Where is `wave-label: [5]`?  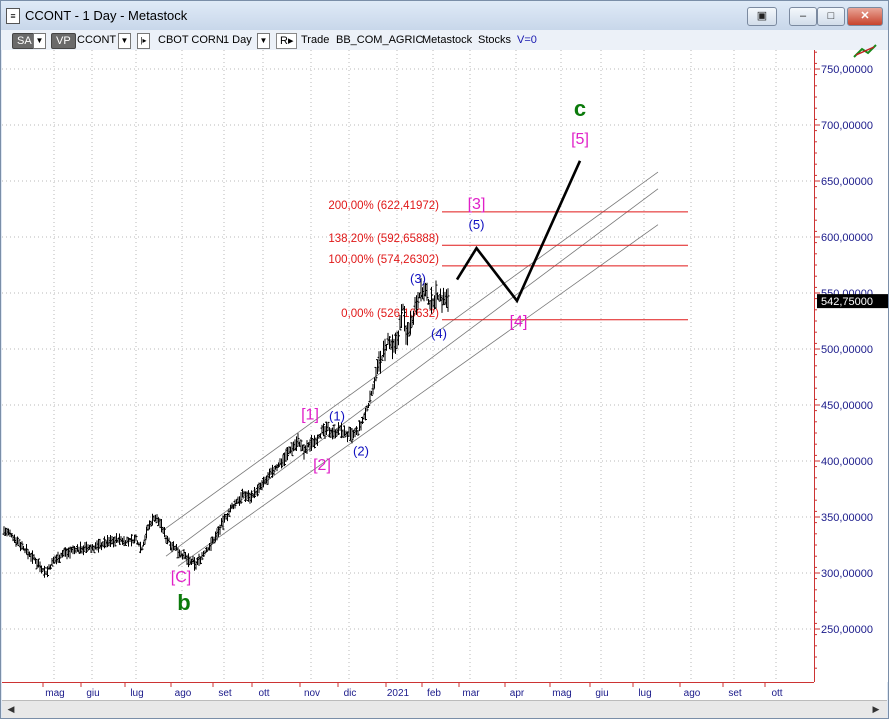
wave-label: [5] is located at coordinates (580, 139).